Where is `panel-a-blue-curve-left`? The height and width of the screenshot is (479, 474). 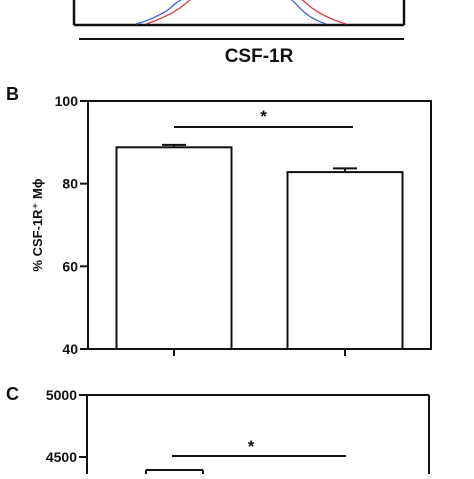
panel-a-blue-curve-left is located at coordinates (158, 12).